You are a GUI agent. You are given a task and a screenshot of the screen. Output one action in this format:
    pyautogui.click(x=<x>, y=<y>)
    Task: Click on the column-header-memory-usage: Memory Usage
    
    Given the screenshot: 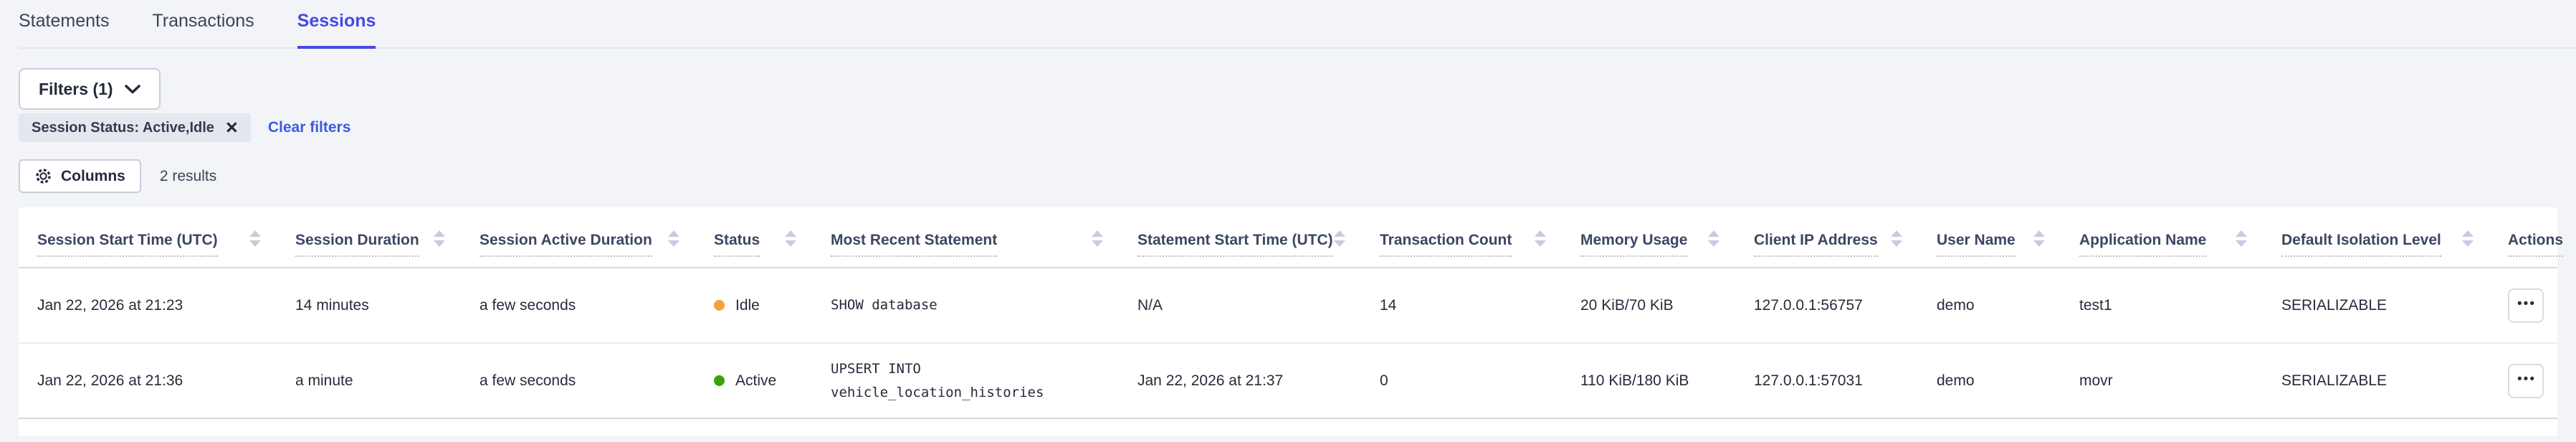 What is the action you would take?
    pyautogui.click(x=1648, y=237)
    